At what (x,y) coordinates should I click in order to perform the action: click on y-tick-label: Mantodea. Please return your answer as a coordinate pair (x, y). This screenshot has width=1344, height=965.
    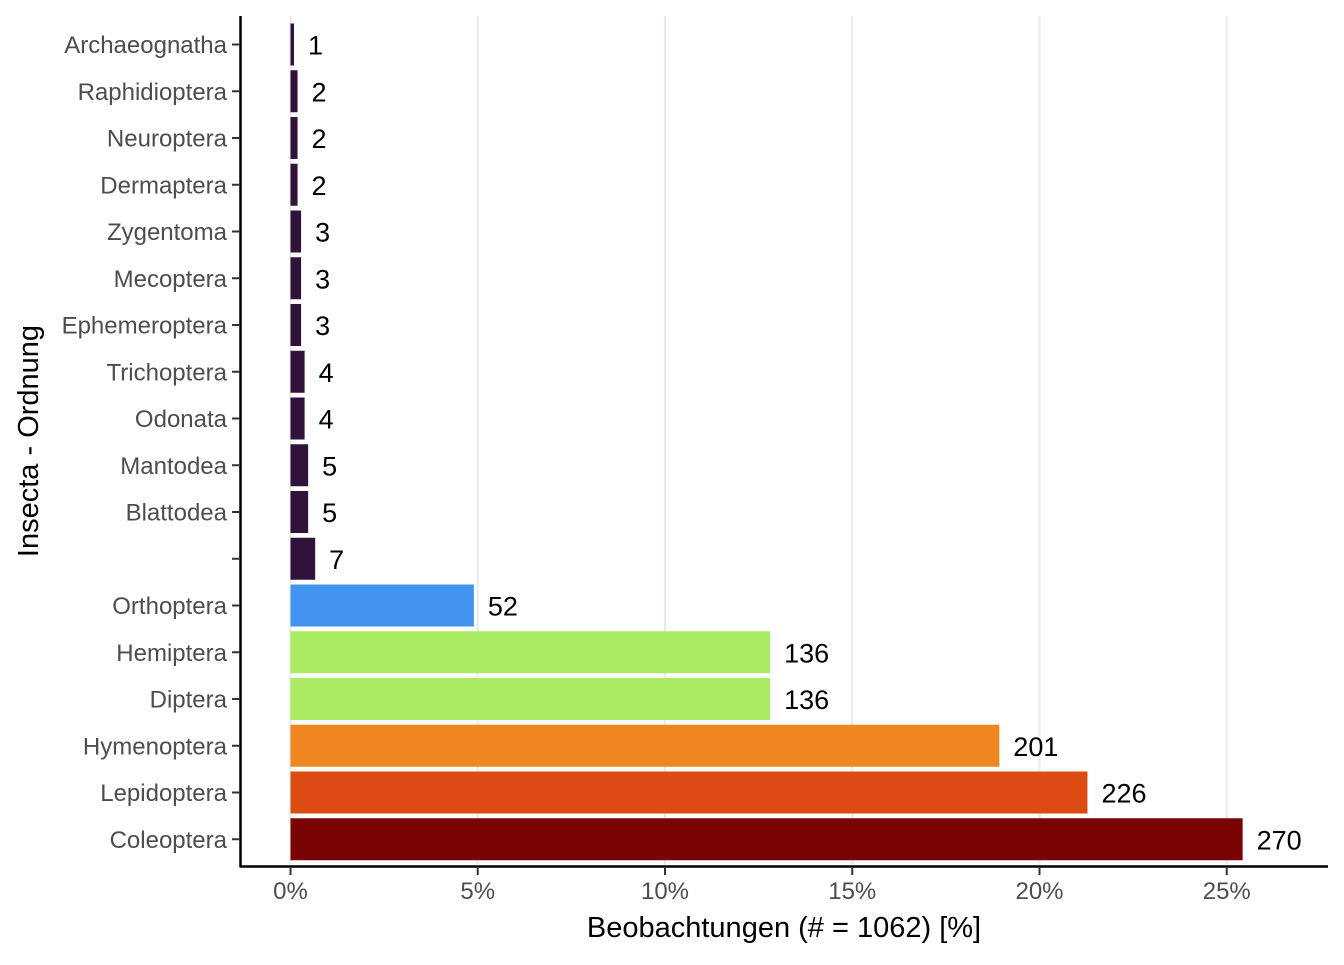
    Looking at the image, I should click on (173, 466).